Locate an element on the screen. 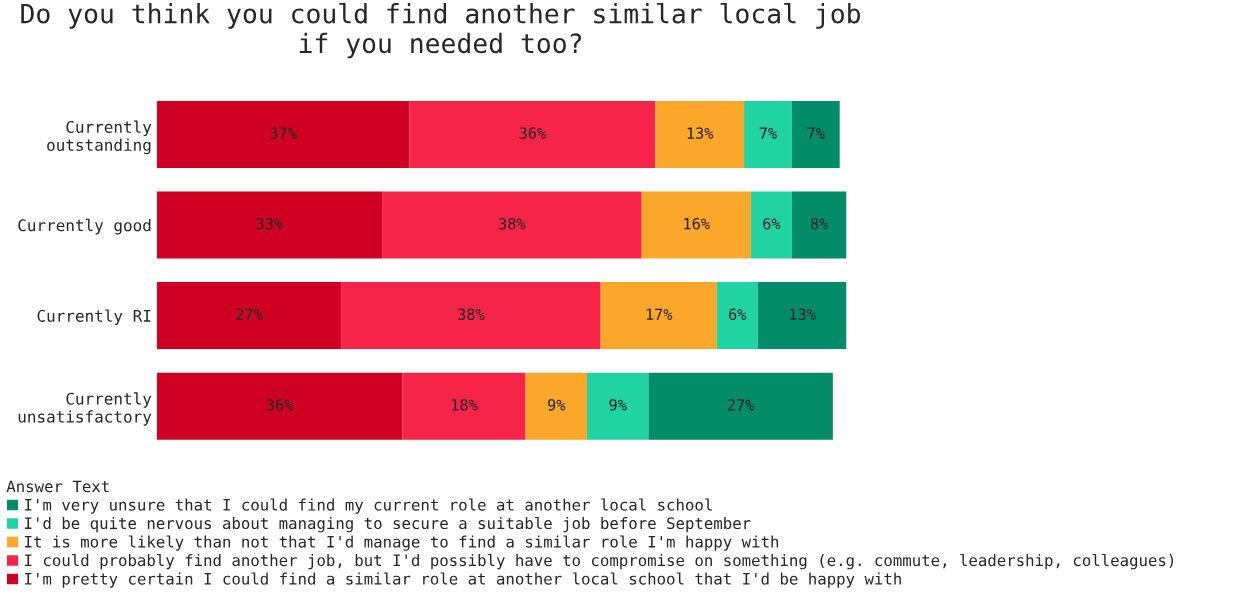  data-label: 8% is located at coordinates (819, 223).